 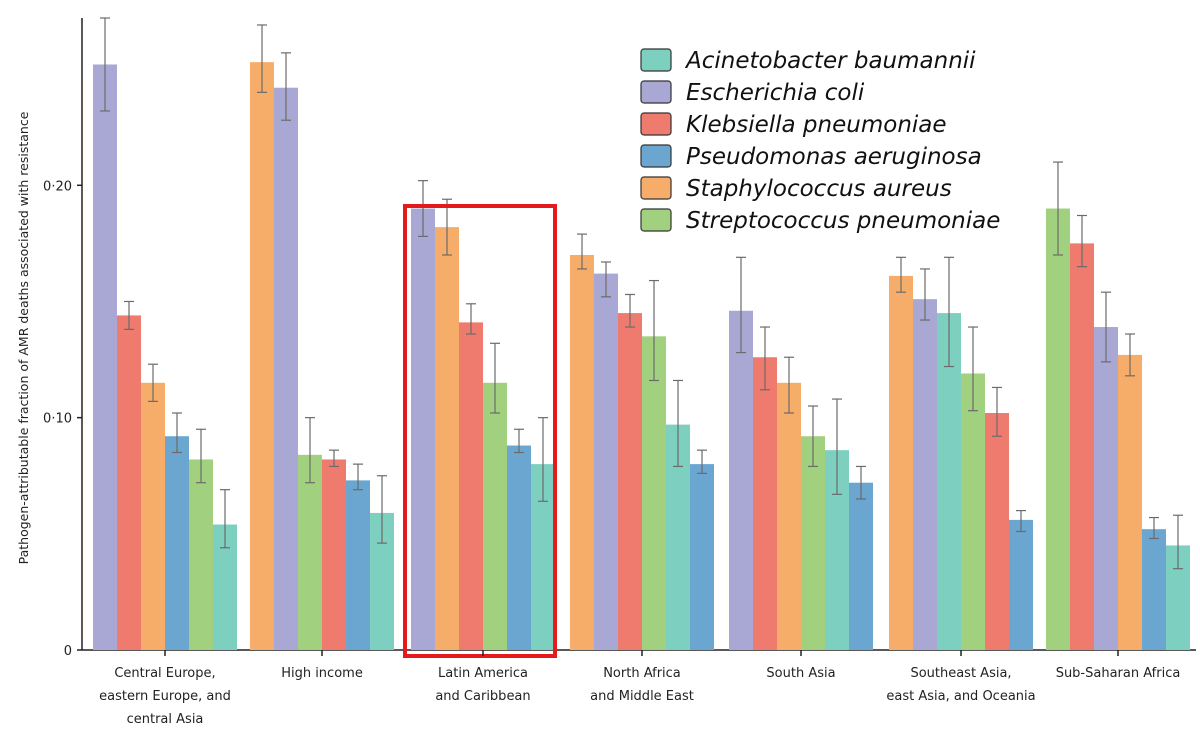 What do you see at coordinates (642, 685) in the screenshot?
I see `category-label: North Africa and Middle East` at bounding box center [642, 685].